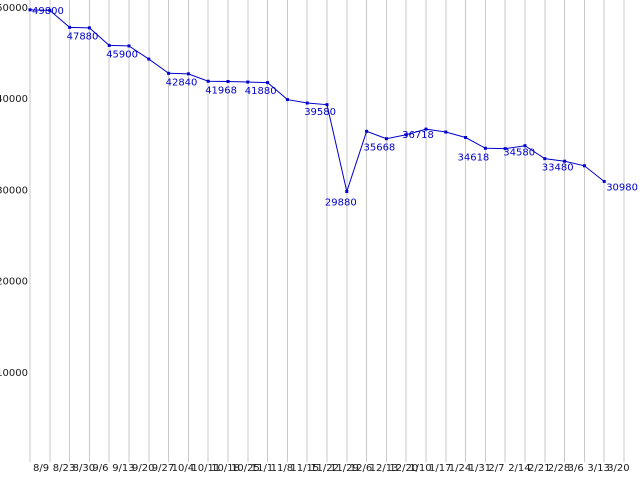 This screenshot has height=480, width=640. What do you see at coordinates (480, 468) in the screenshot?
I see `x-tick-label: 1/31` at bounding box center [480, 468].